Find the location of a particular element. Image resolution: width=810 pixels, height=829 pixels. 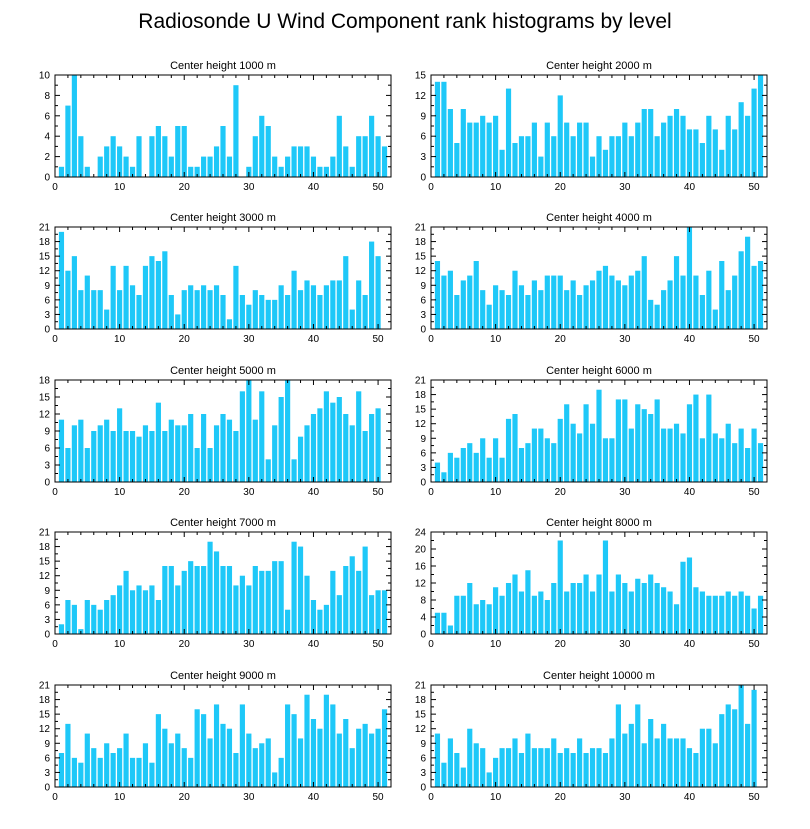

panel-title: Center height 6000 m is located at coordinates (599, 371).